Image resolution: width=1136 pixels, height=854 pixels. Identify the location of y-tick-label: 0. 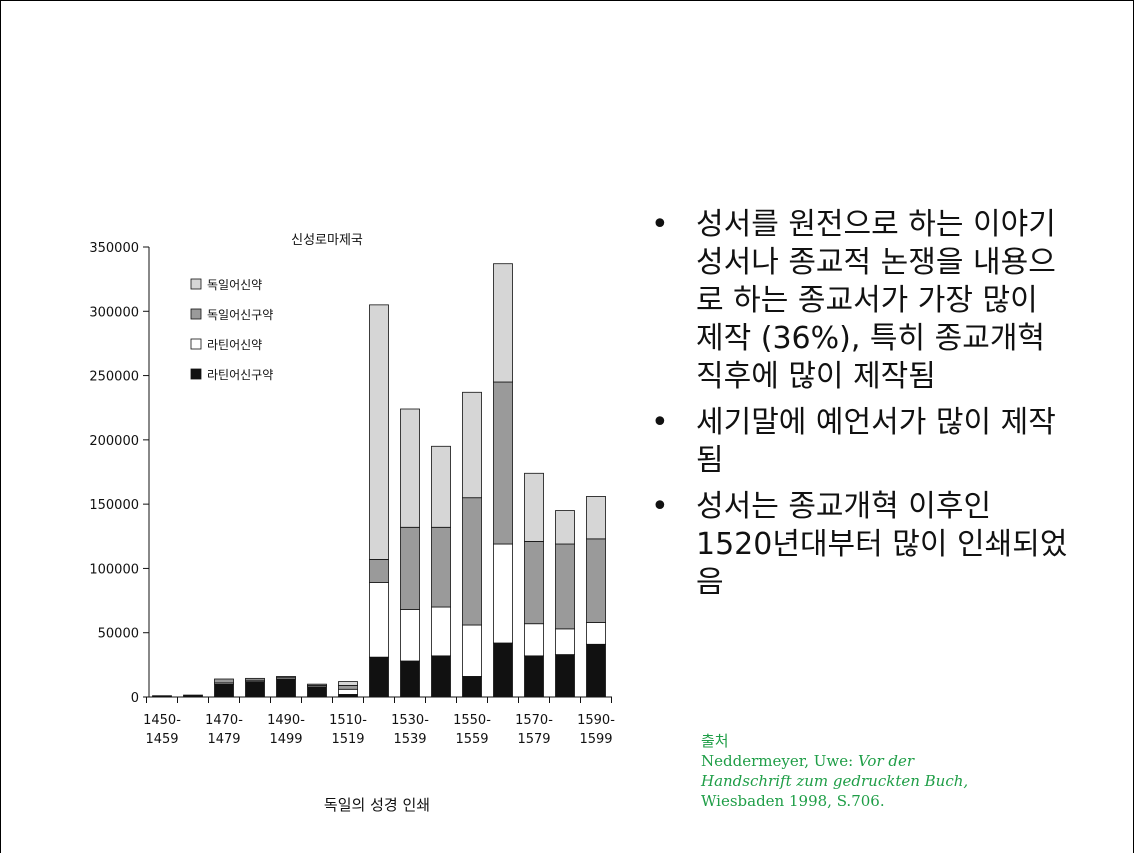
(135, 698).